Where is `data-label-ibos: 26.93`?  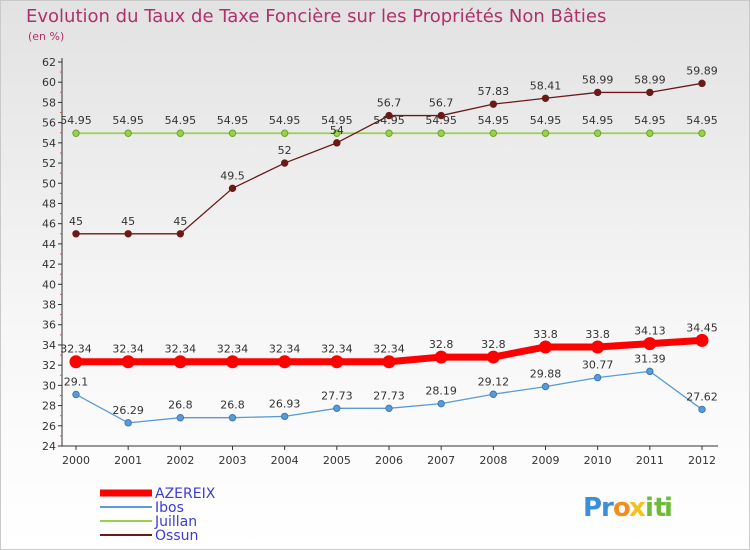 data-label-ibos: 26.93 is located at coordinates (285, 403).